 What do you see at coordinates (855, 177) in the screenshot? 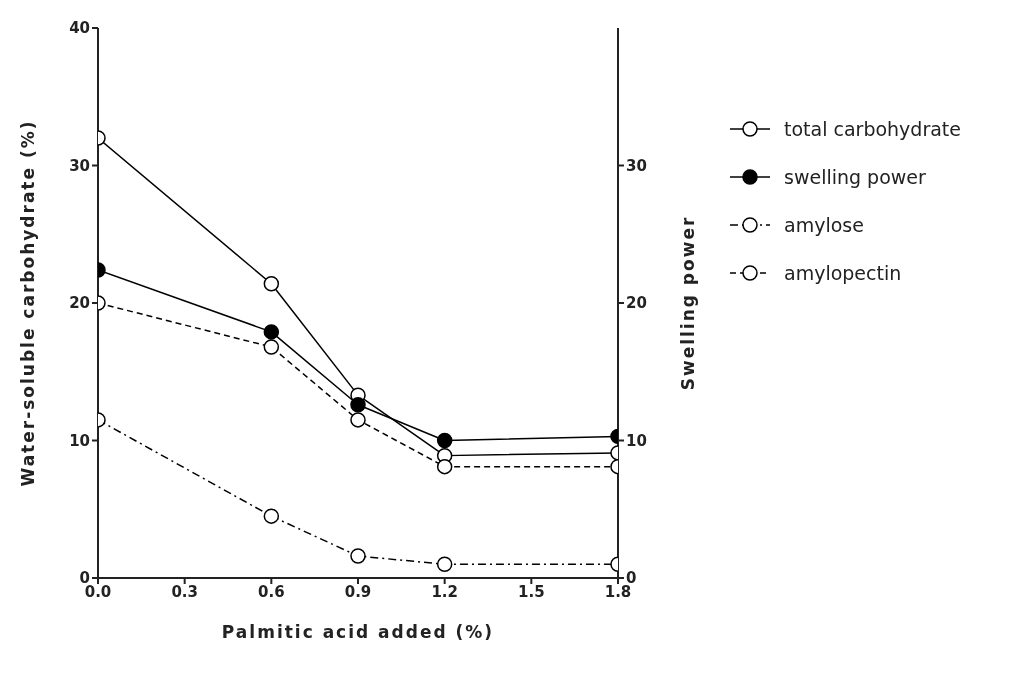
I see `legend-label: swelling power` at bounding box center [855, 177].